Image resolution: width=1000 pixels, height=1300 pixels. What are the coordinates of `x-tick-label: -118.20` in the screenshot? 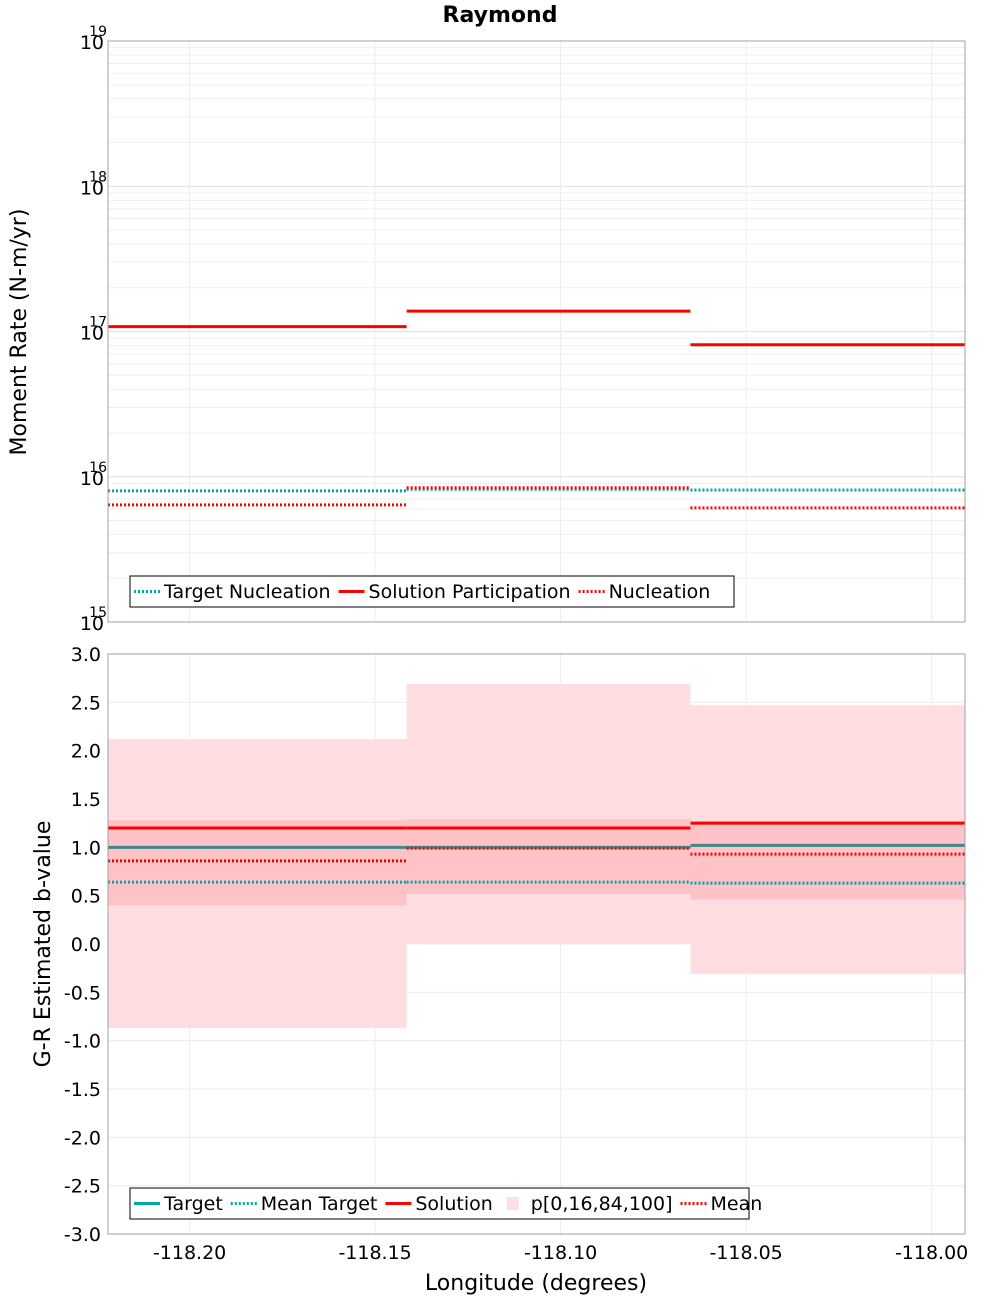 It's located at (189, 1253).